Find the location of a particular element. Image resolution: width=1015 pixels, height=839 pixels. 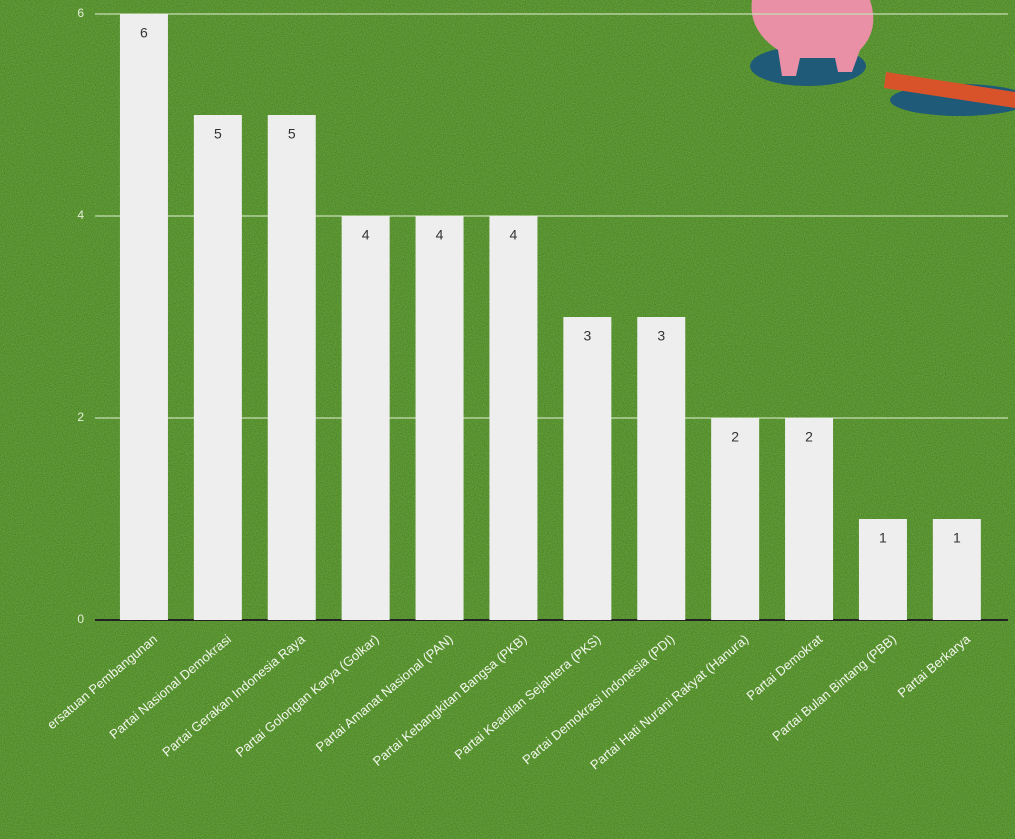

decoration is located at coordinates (882, 58).